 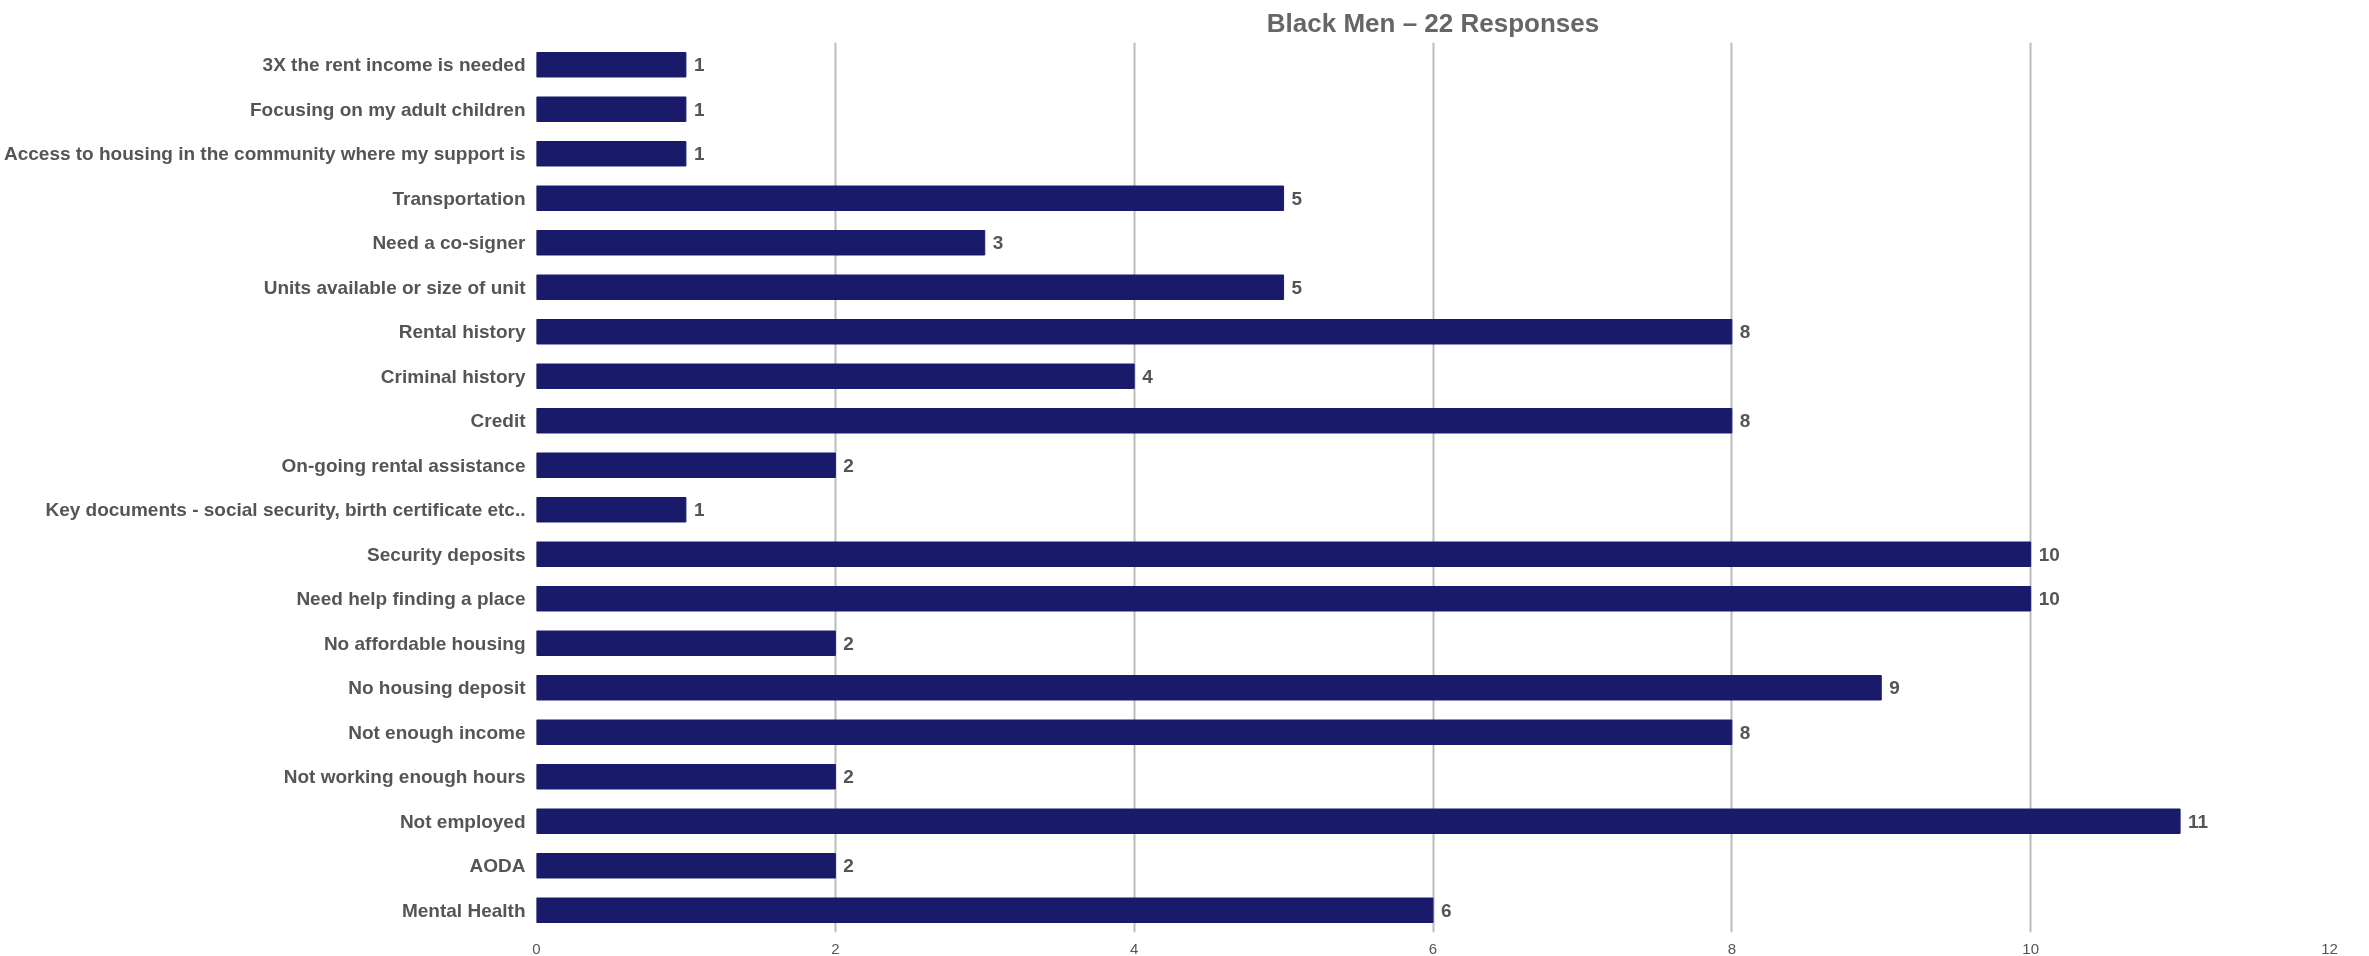 What do you see at coordinates (1732, 947) in the screenshot?
I see `x-tick-label: 8` at bounding box center [1732, 947].